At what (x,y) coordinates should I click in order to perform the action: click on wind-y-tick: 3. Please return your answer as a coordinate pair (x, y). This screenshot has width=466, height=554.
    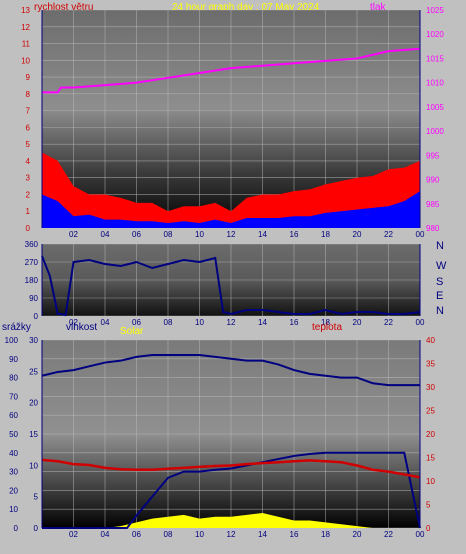
    Looking at the image, I should click on (28, 178).